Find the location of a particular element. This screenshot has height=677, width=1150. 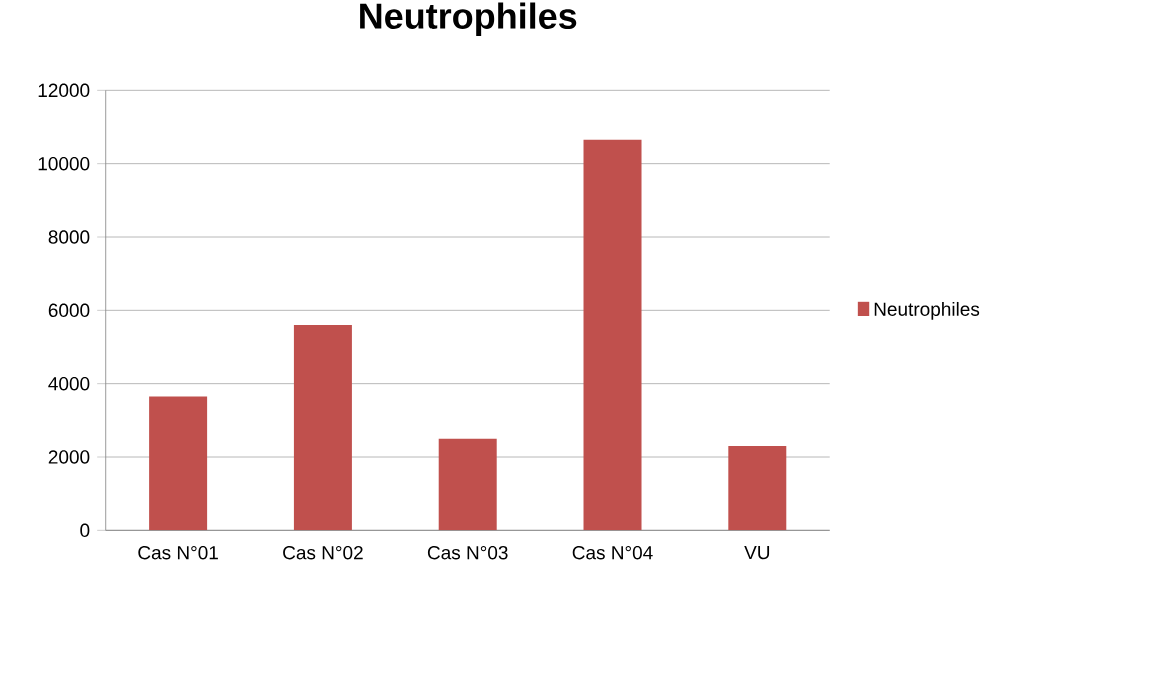

y-tick-label: 6000 is located at coordinates (69, 310).